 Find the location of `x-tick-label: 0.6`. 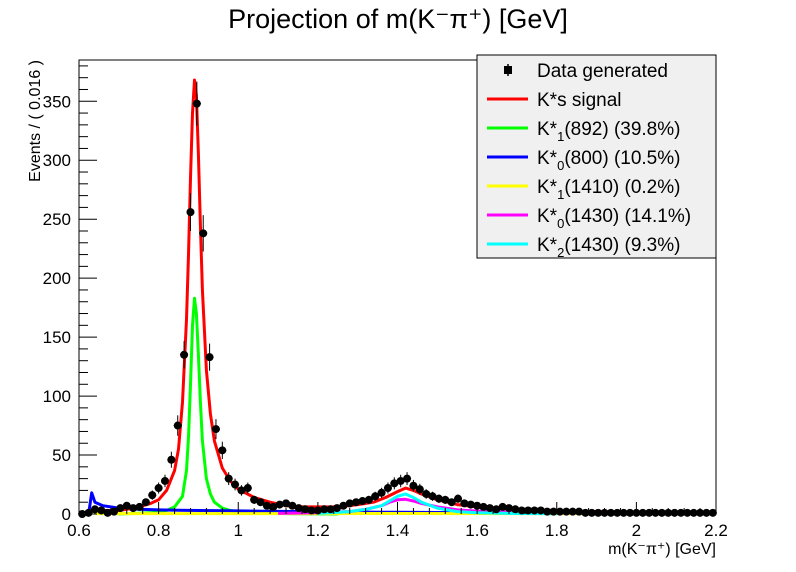

x-tick-label: 0.6 is located at coordinates (79, 530).